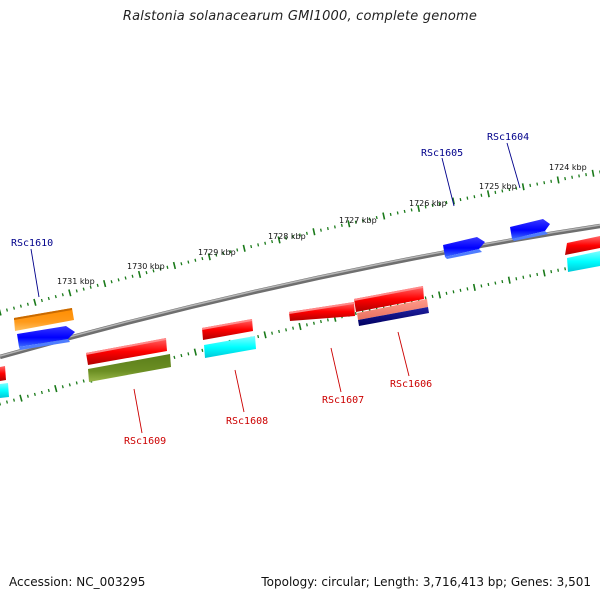  What do you see at coordinates (32, 243) in the screenshot?
I see `gene-label-rsc1610: RSc1610` at bounding box center [32, 243].